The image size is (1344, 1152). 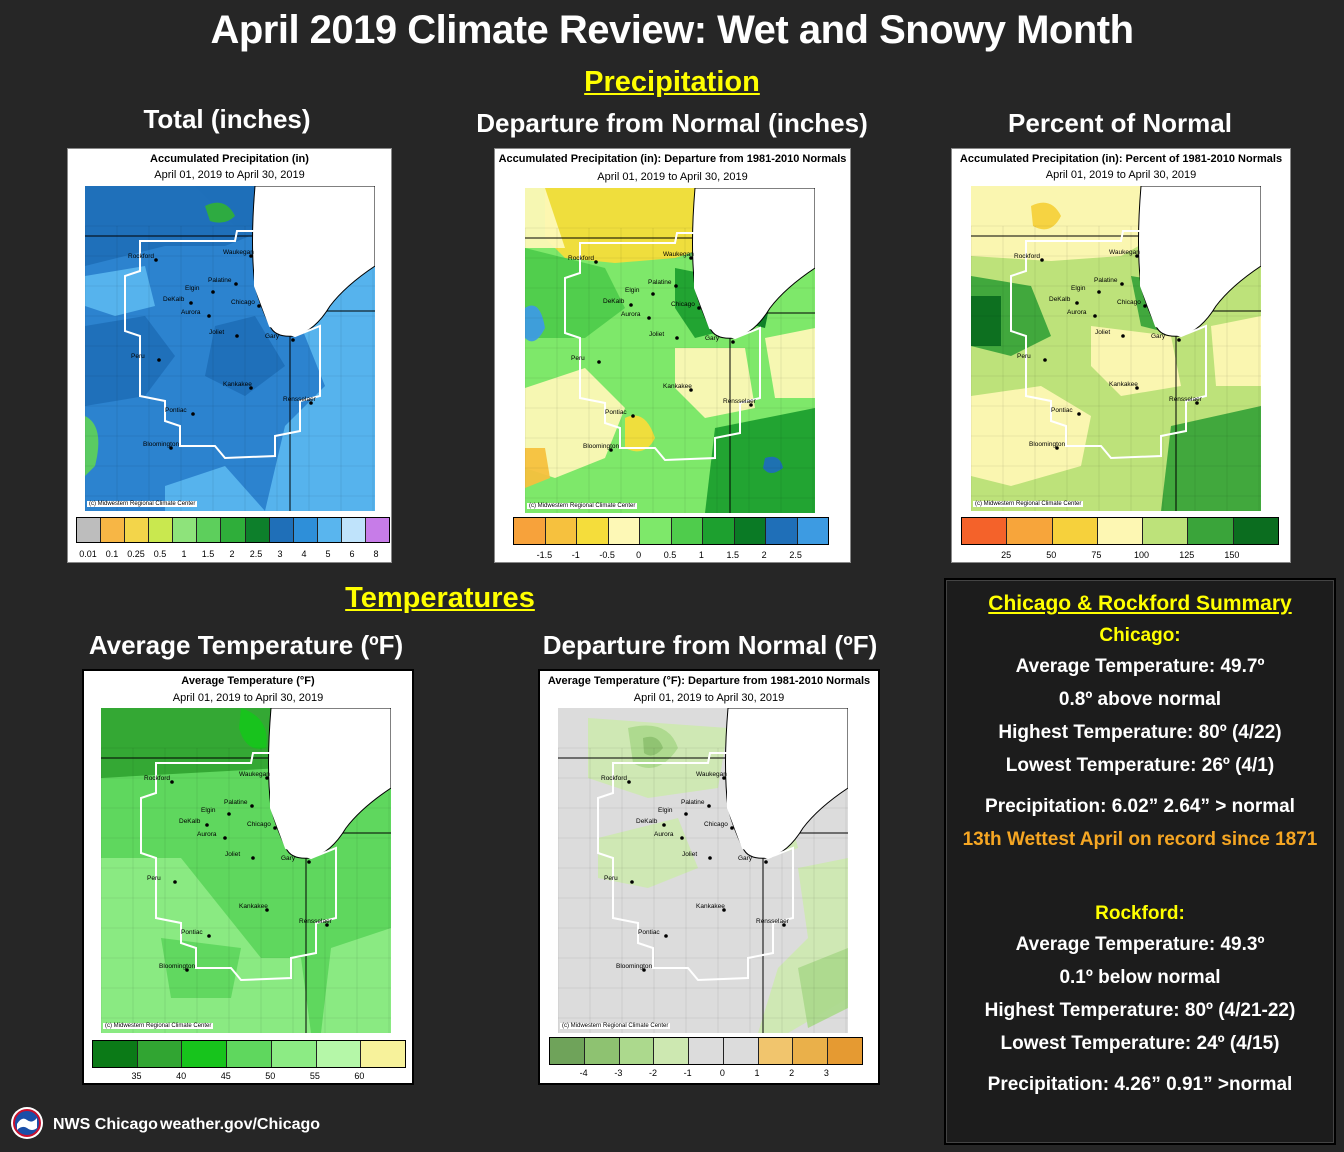 What do you see at coordinates (1140, 1084) in the screenshot?
I see `rockford-precip: Precipitation: 4.26” 0.91” >normal` at bounding box center [1140, 1084].